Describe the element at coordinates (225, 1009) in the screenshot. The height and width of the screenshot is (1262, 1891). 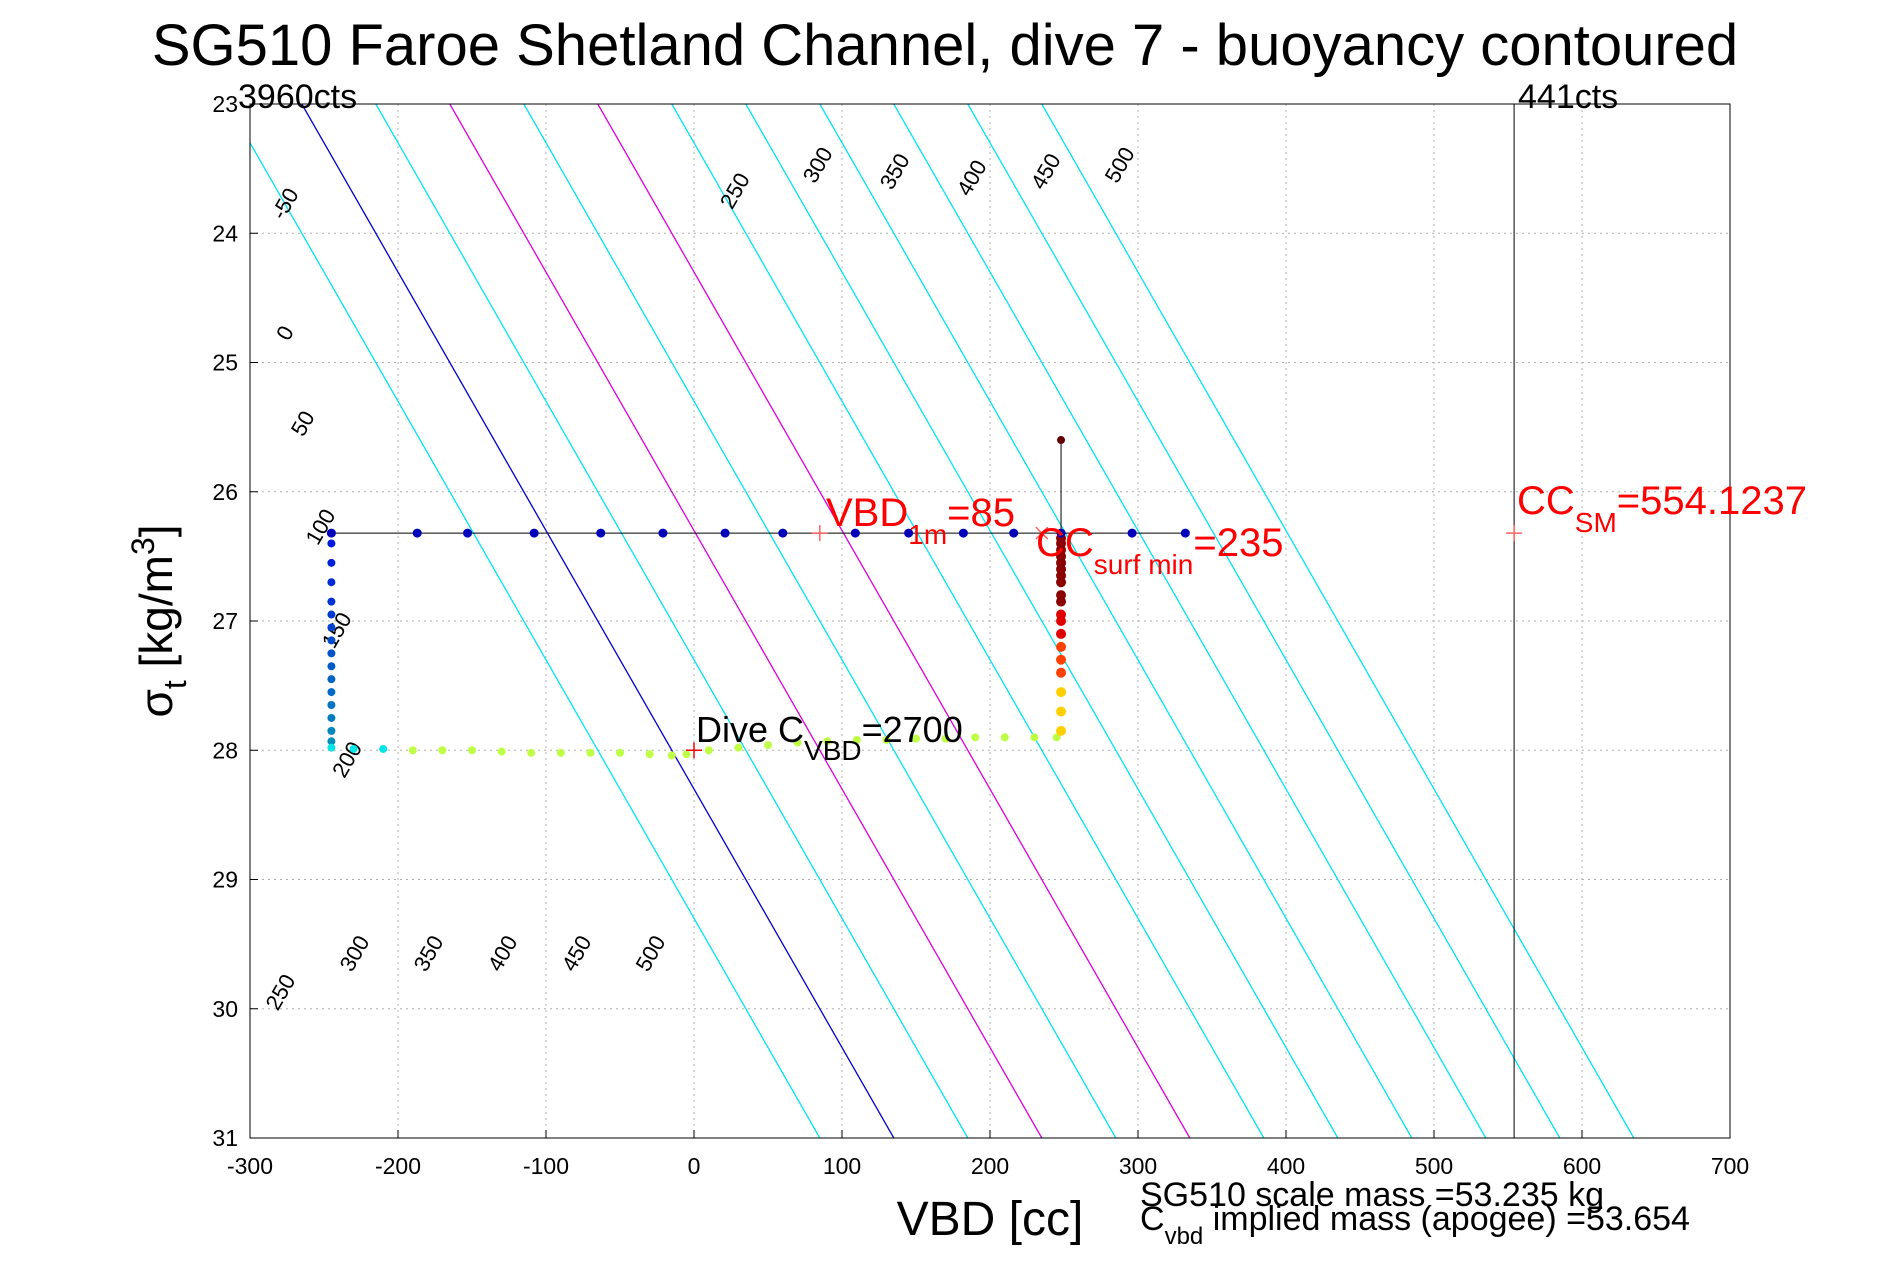
I see `y-tick-label: 30` at that location.